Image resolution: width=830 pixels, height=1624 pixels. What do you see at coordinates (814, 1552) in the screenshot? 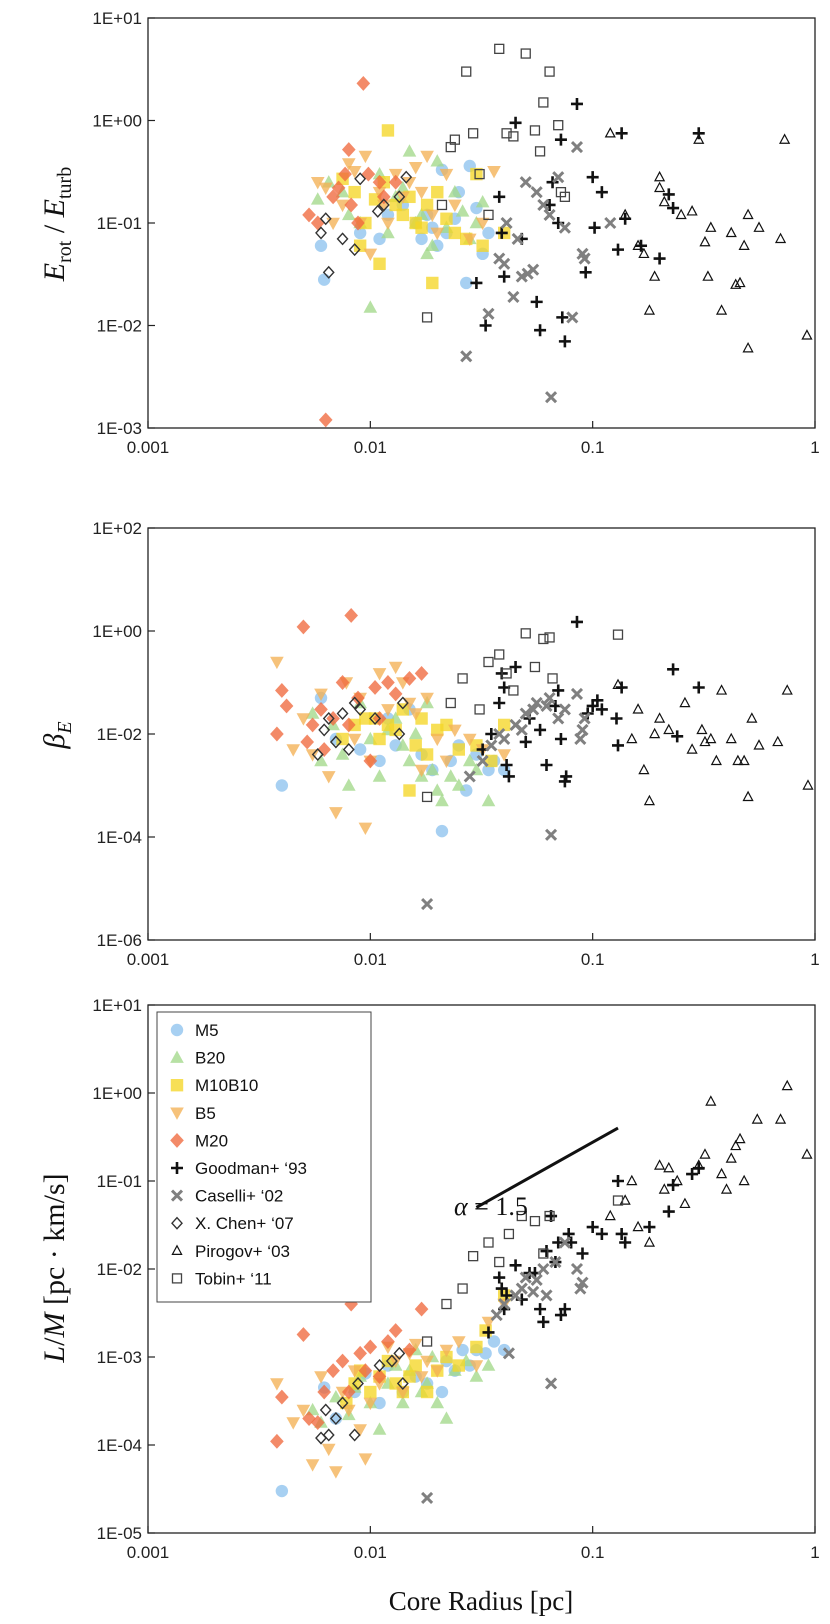
I see `x-tick-label: 1` at bounding box center [814, 1552].